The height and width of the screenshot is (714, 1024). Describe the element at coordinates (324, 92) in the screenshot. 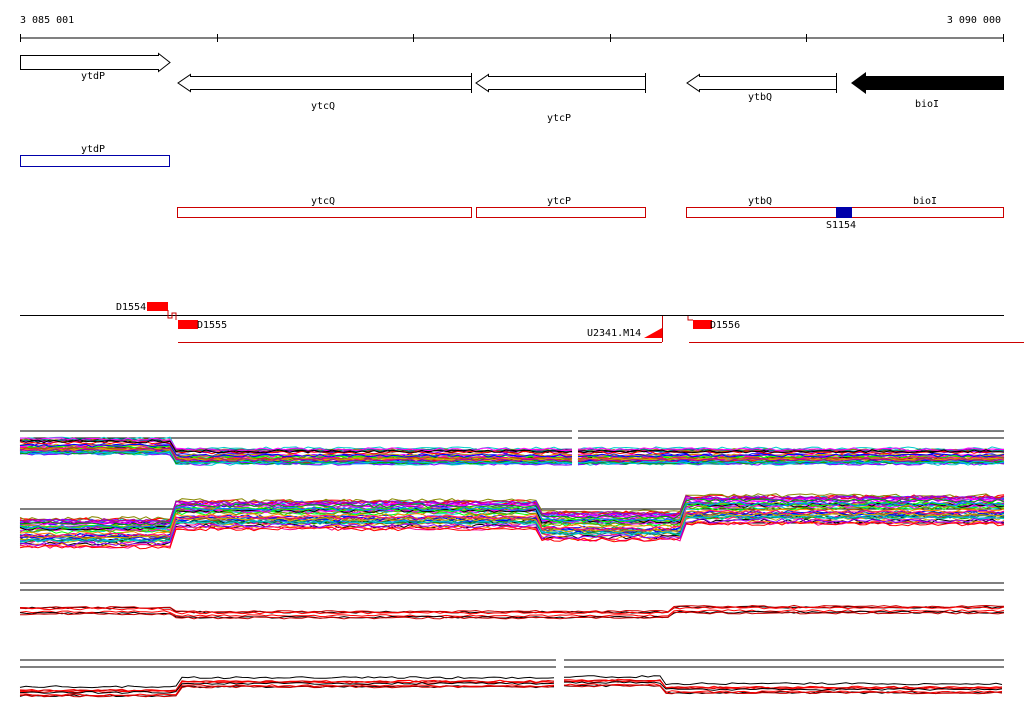

I see `gene-ytcQ: ytcQ` at that location.